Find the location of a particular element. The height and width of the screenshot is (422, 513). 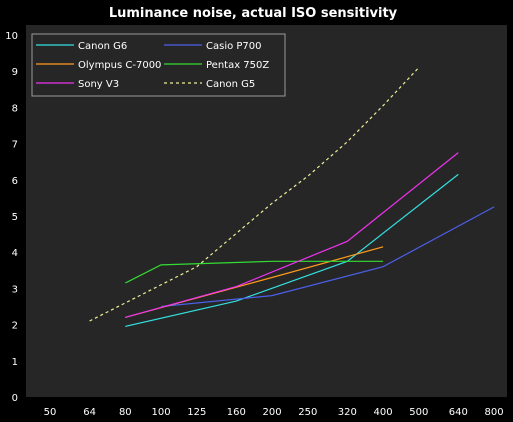

y-tick-label: 5 is located at coordinates (15, 217).